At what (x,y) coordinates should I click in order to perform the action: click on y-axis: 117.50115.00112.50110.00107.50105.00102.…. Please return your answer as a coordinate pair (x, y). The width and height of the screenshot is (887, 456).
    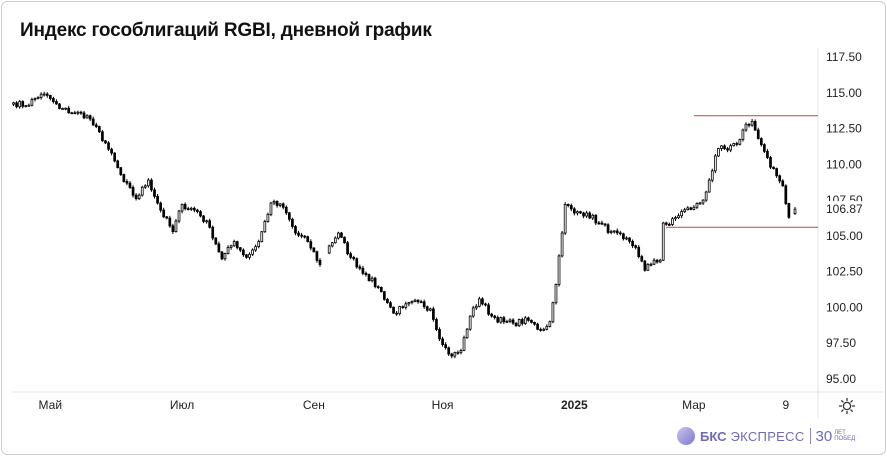
    Looking at the image, I should click on (845, 218).